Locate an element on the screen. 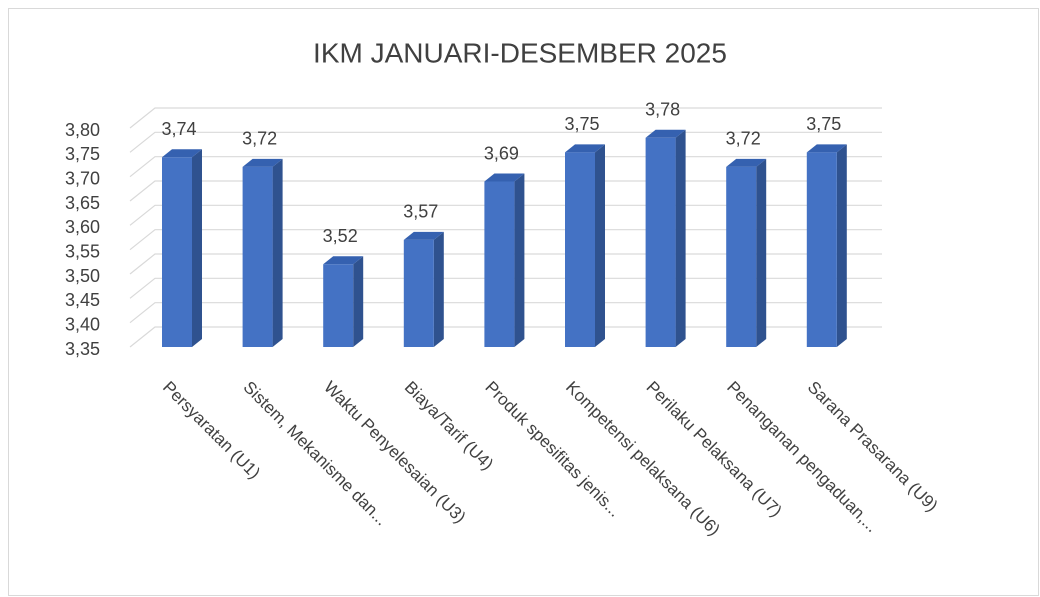 Image resolution: width=1040 pixels, height=597 pixels. y-tick-label: 3,60 is located at coordinates (82, 227).